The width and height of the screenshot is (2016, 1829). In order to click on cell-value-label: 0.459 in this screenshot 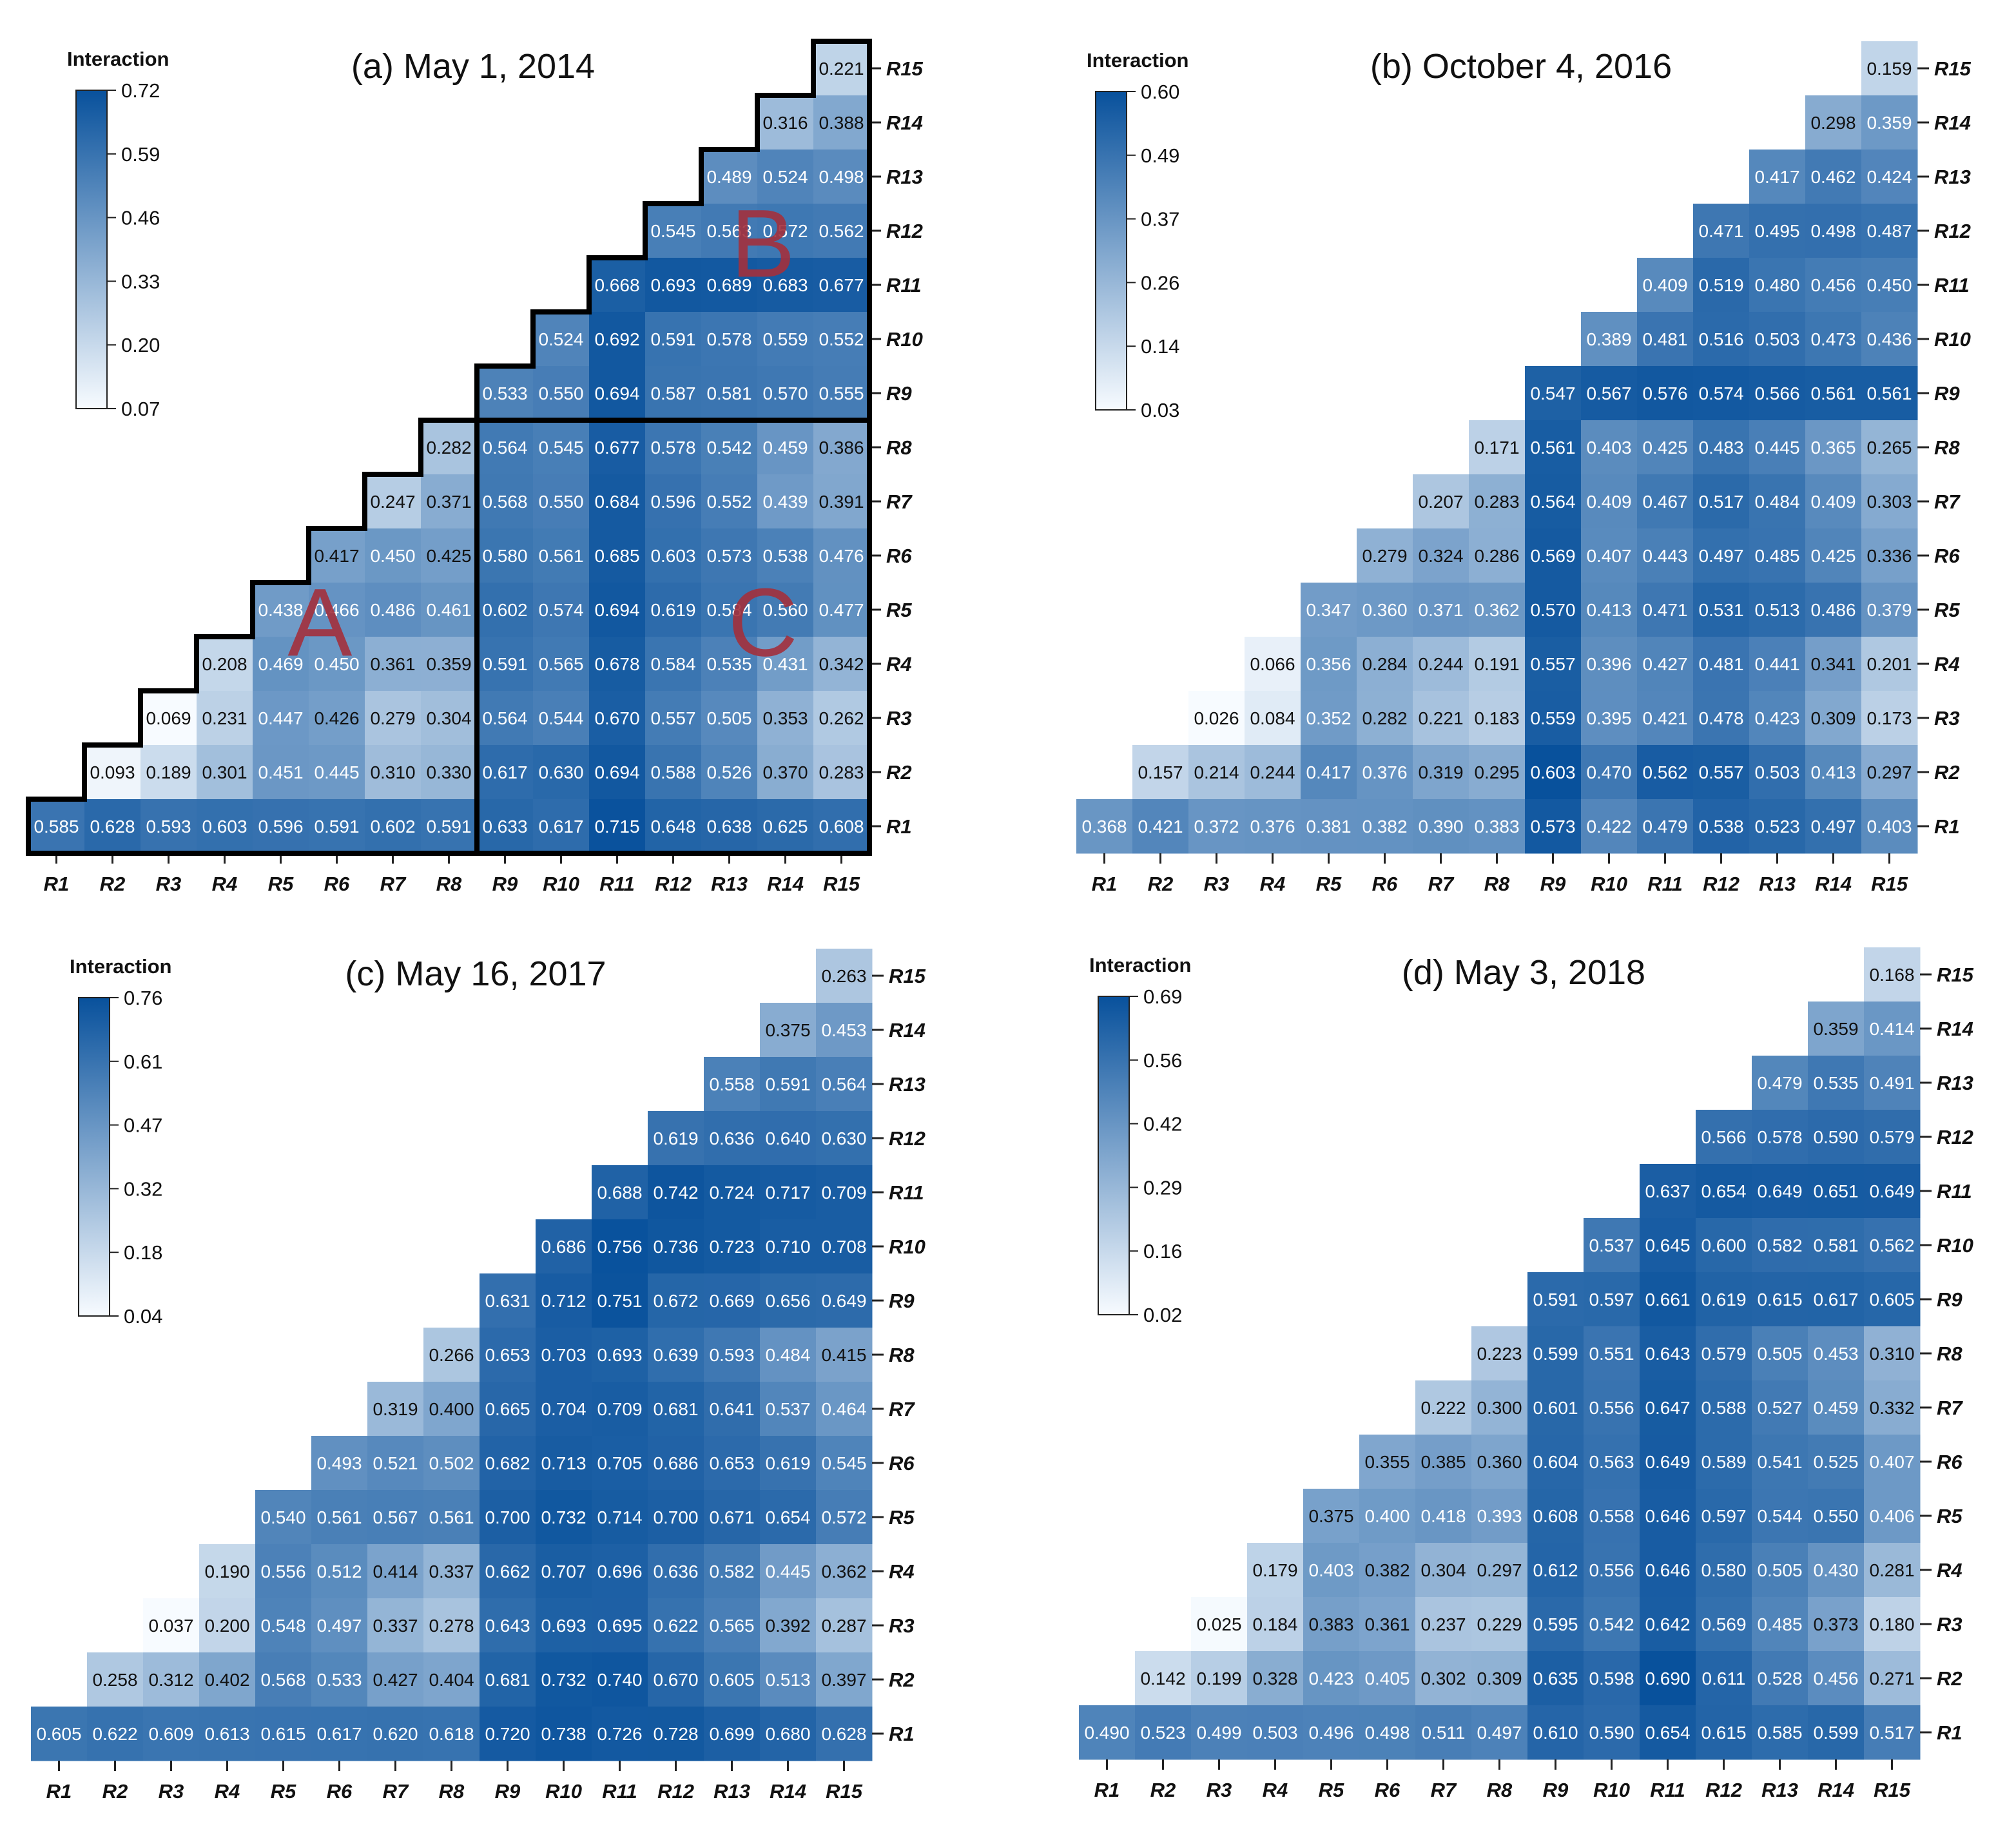, I will do `click(1835, 1408)`.